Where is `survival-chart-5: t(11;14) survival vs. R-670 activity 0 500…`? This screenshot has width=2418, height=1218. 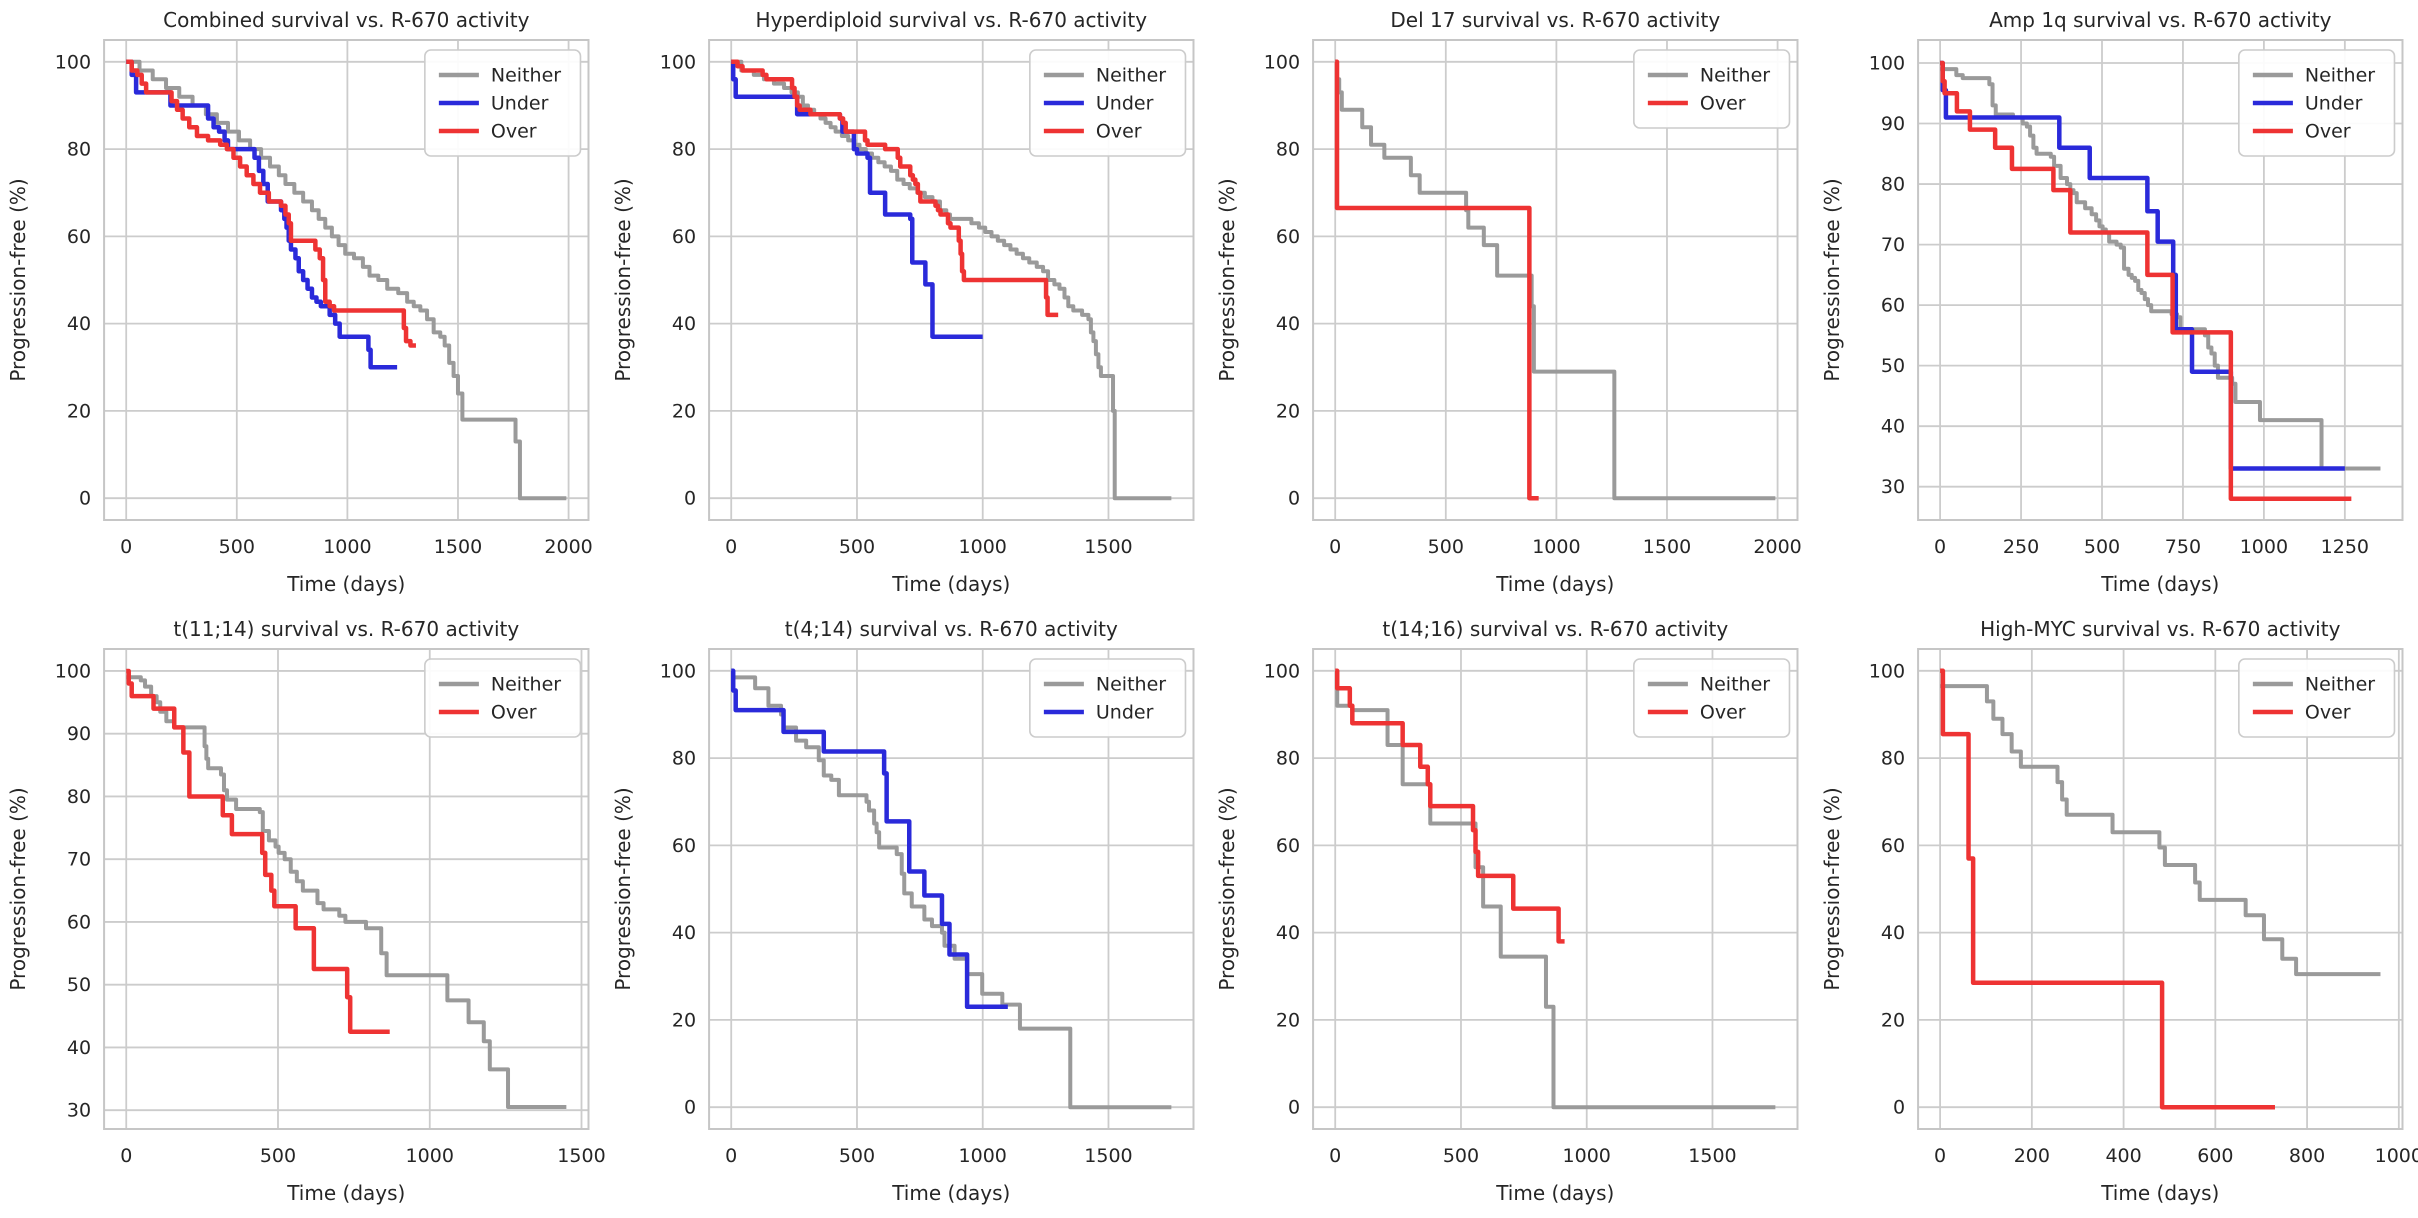
survival-chart-5: t(11;14) survival vs. R-670 activity 0 500… is located at coordinates (302, 913).